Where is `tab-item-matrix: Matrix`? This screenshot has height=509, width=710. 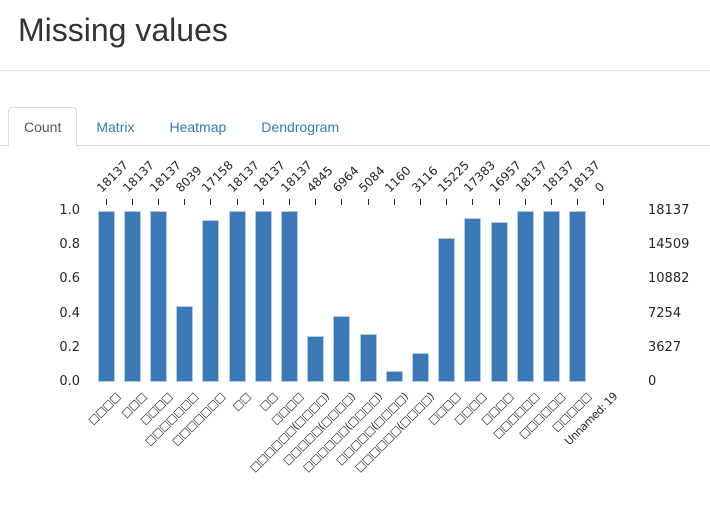 tab-item-matrix: Matrix is located at coordinates (116, 127).